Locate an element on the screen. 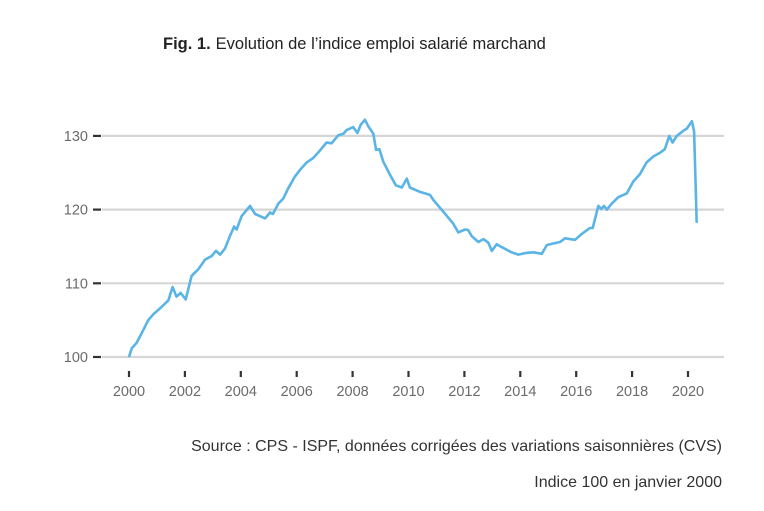  x-tick-label: 2014 is located at coordinates (520, 392).